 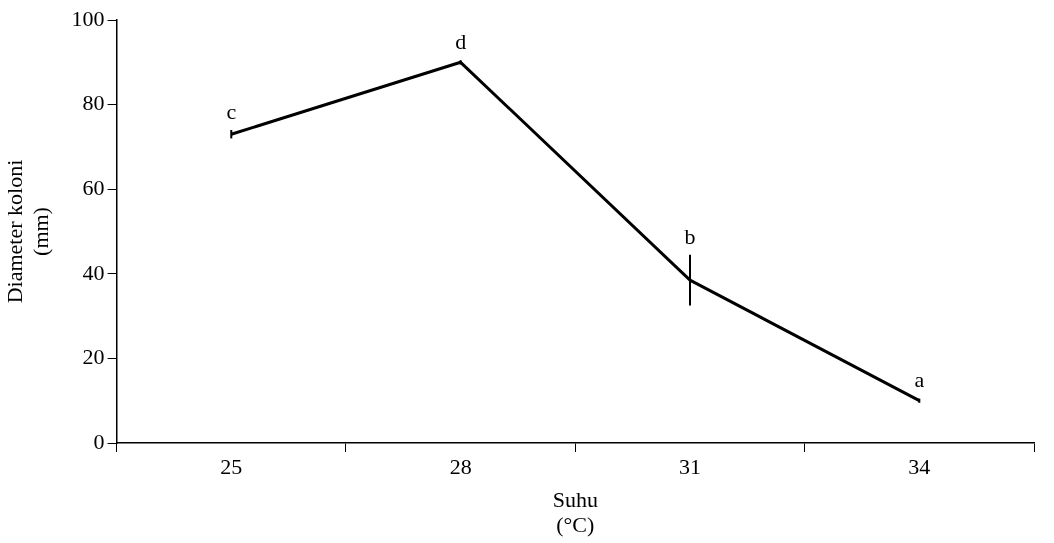 What do you see at coordinates (461, 41) in the screenshot?
I see `annotation: d` at bounding box center [461, 41].